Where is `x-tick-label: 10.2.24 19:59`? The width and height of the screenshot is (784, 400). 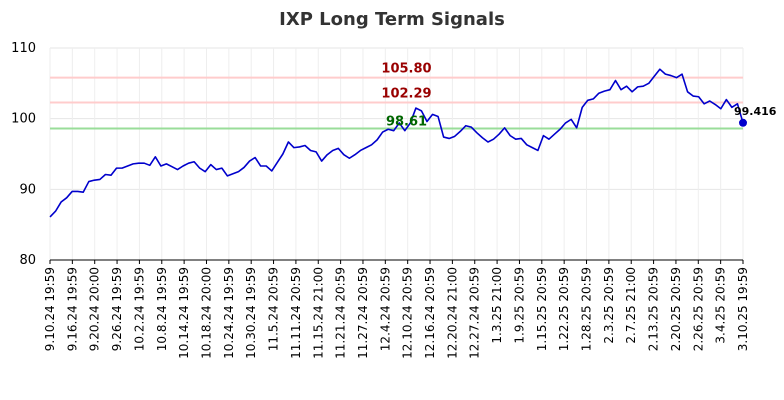 x-tick-label: 10.2.24 19:59 is located at coordinates (139, 309).